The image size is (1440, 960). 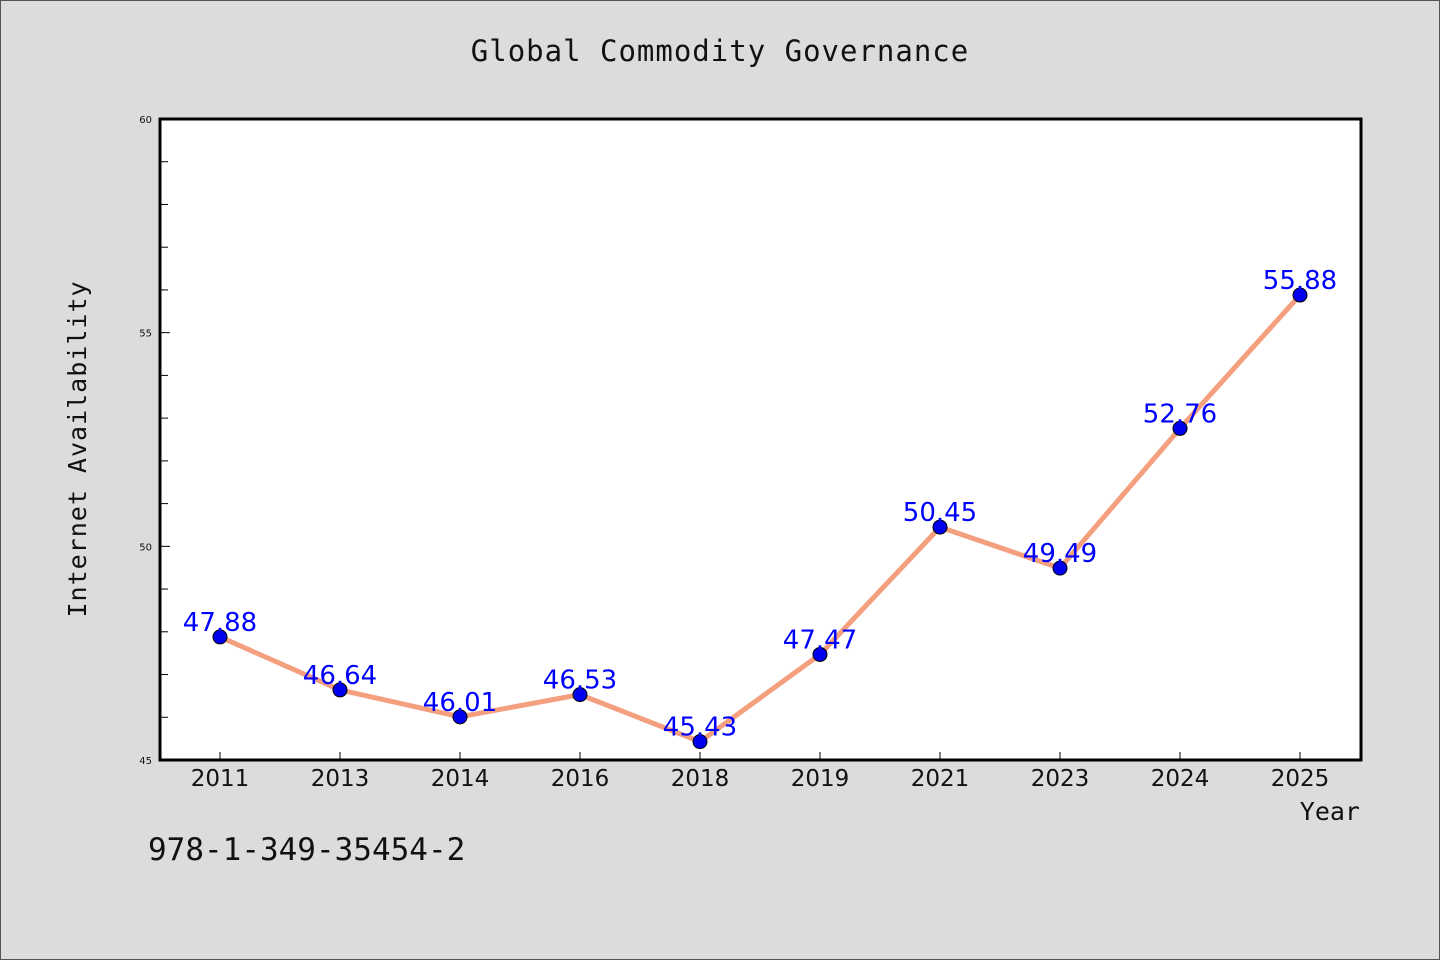 What do you see at coordinates (940, 513) in the screenshot?
I see `data-label: 50.45` at bounding box center [940, 513].